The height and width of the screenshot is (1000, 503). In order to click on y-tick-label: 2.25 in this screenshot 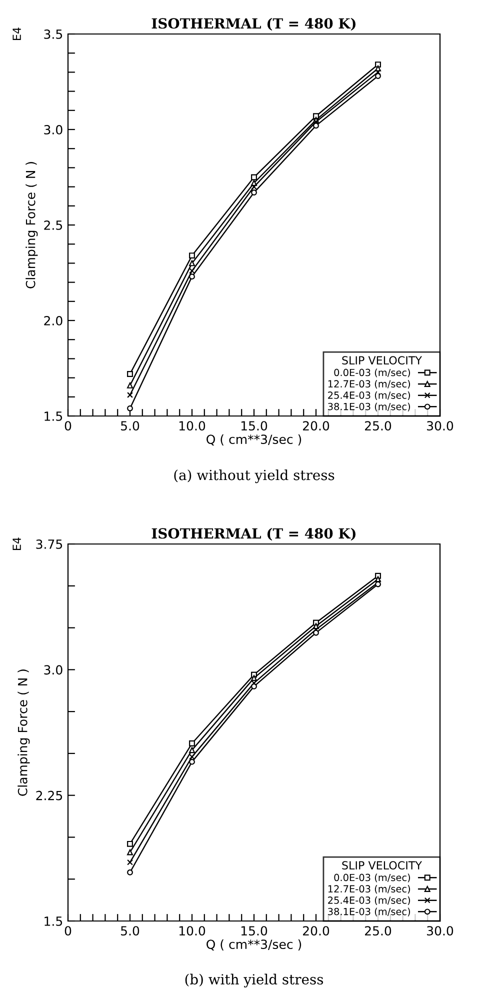, I will do `click(49, 795)`.